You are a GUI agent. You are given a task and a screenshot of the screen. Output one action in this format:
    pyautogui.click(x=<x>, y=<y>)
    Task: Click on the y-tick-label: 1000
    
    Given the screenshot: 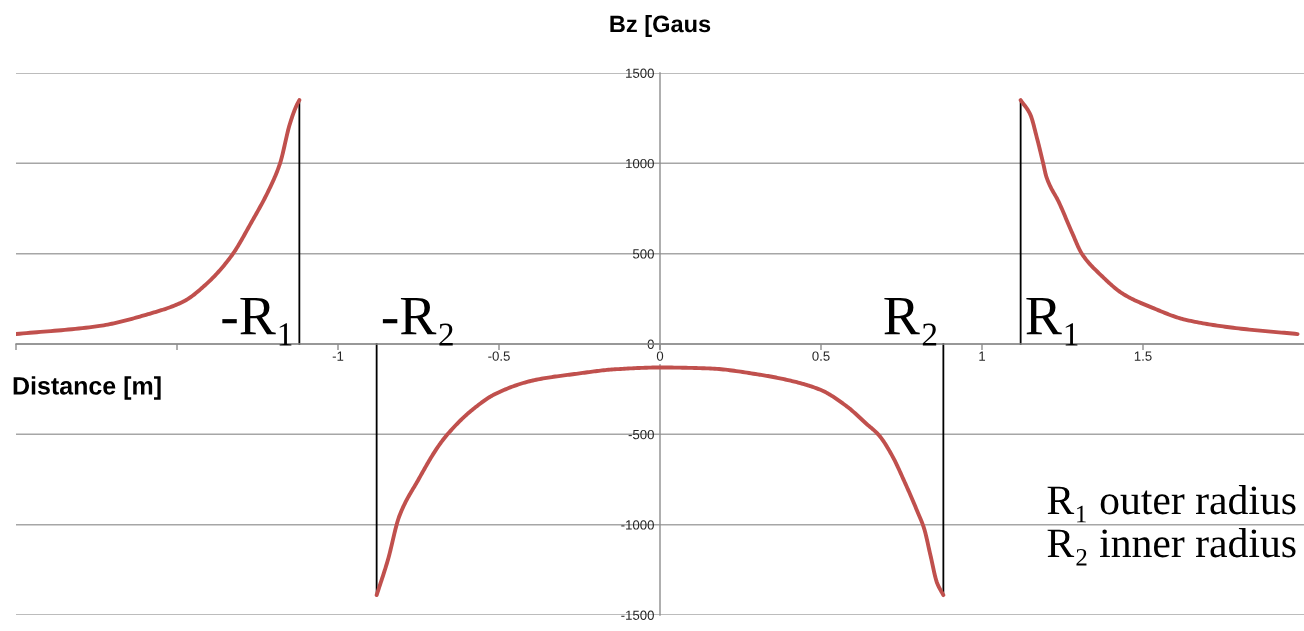 What is the action you would take?
    pyautogui.click(x=640, y=163)
    